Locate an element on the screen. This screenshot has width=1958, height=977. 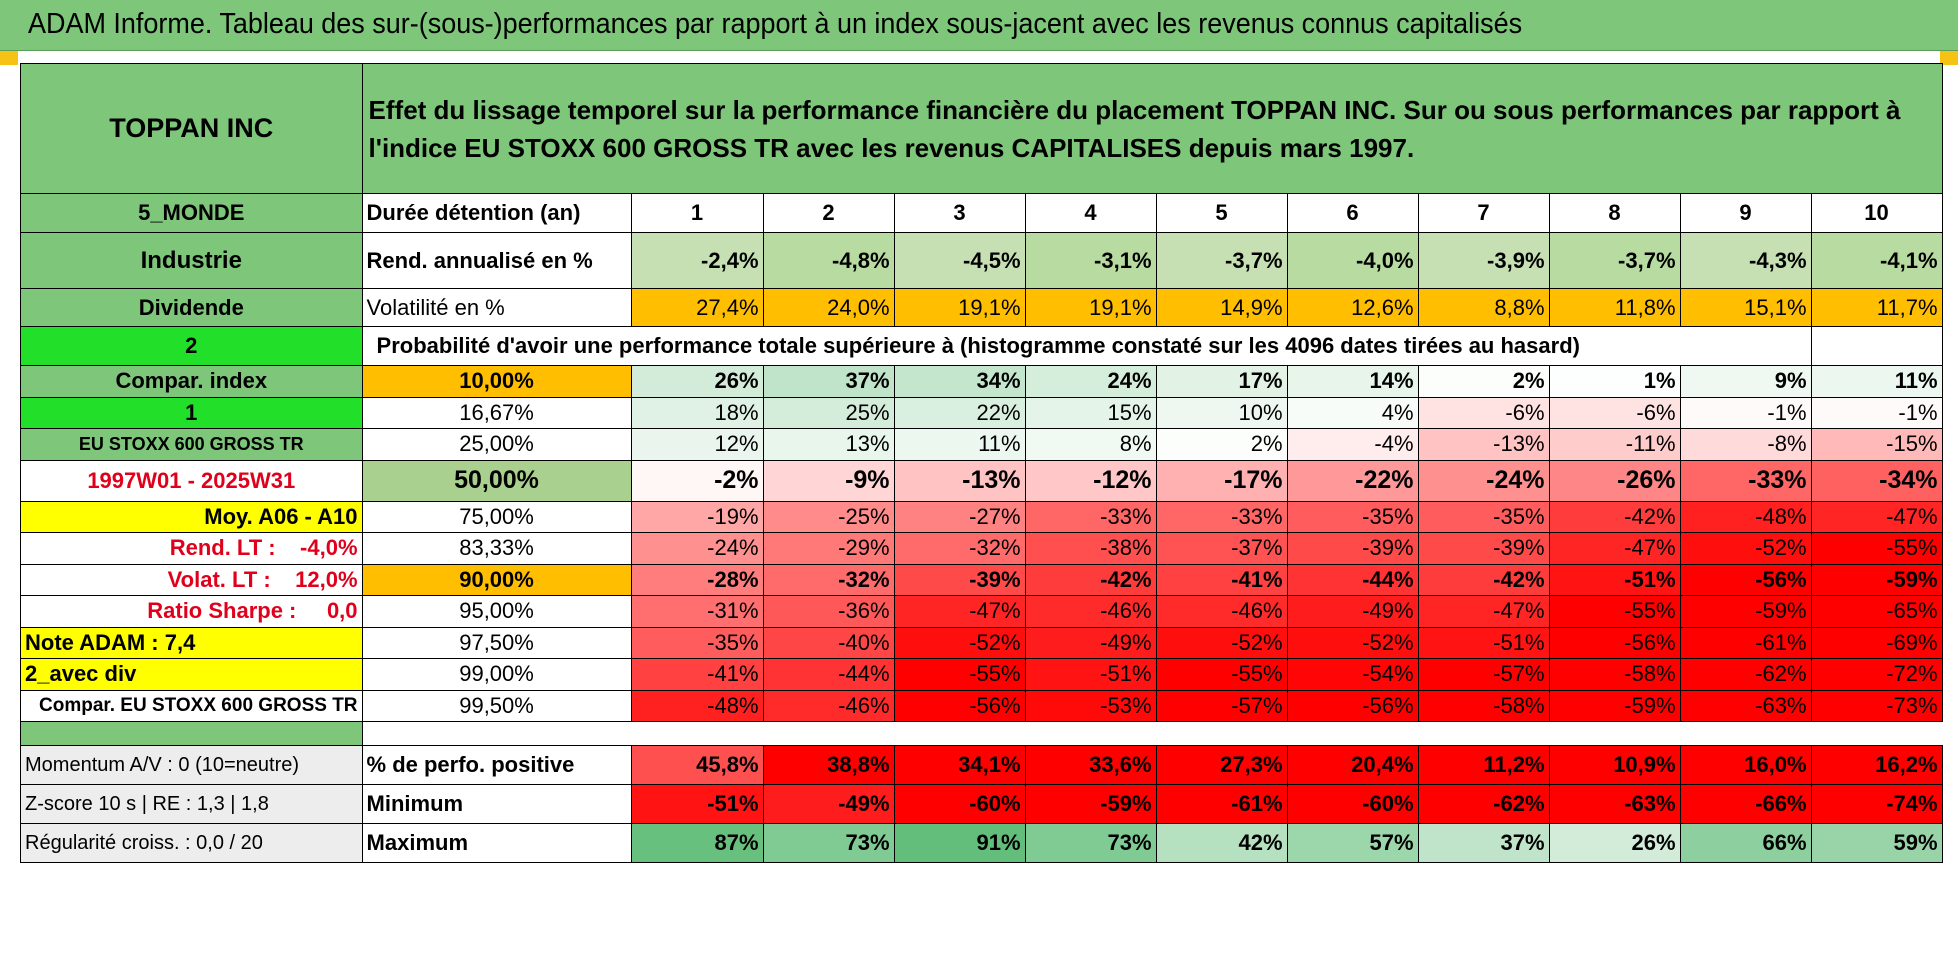
annual-return-value: -4,1% is located at coordinates (1876, 260).